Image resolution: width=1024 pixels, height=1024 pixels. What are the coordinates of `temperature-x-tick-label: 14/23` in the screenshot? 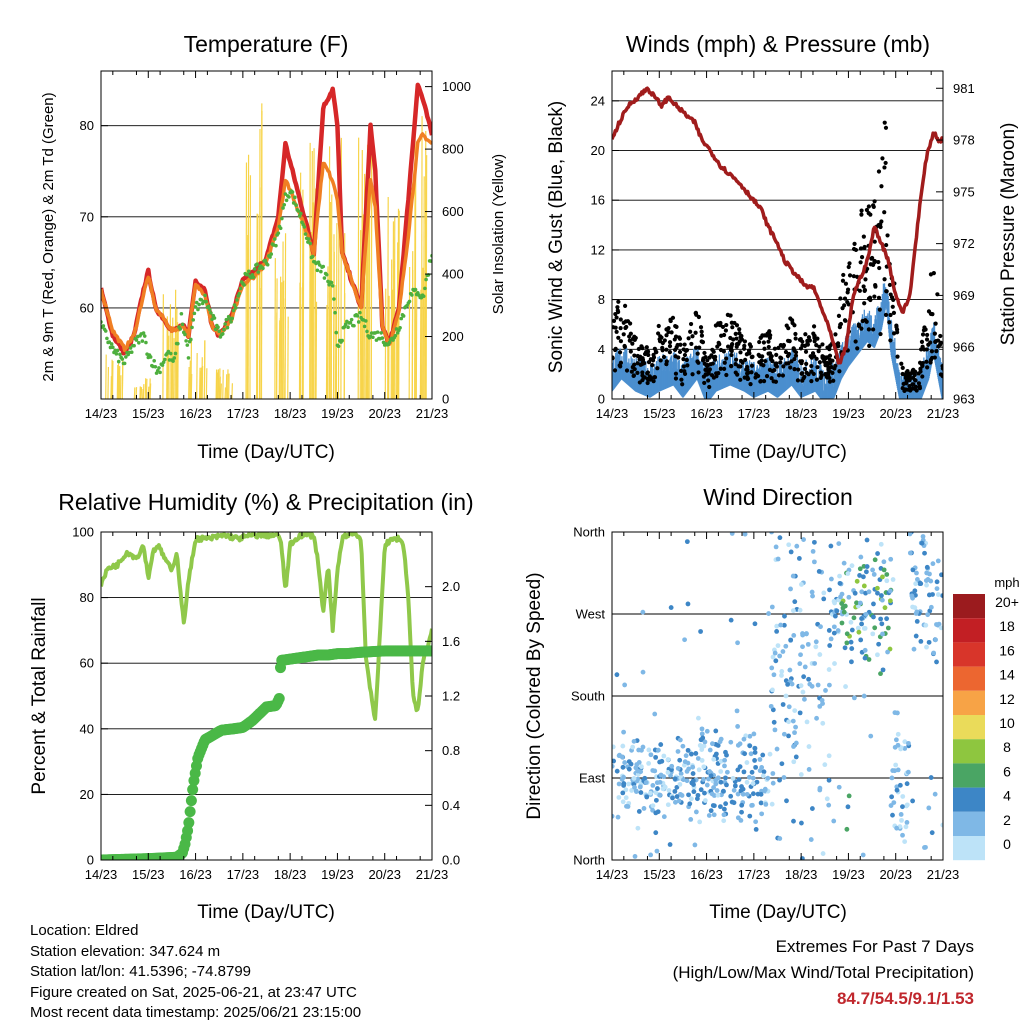 It's located at (101, 413).